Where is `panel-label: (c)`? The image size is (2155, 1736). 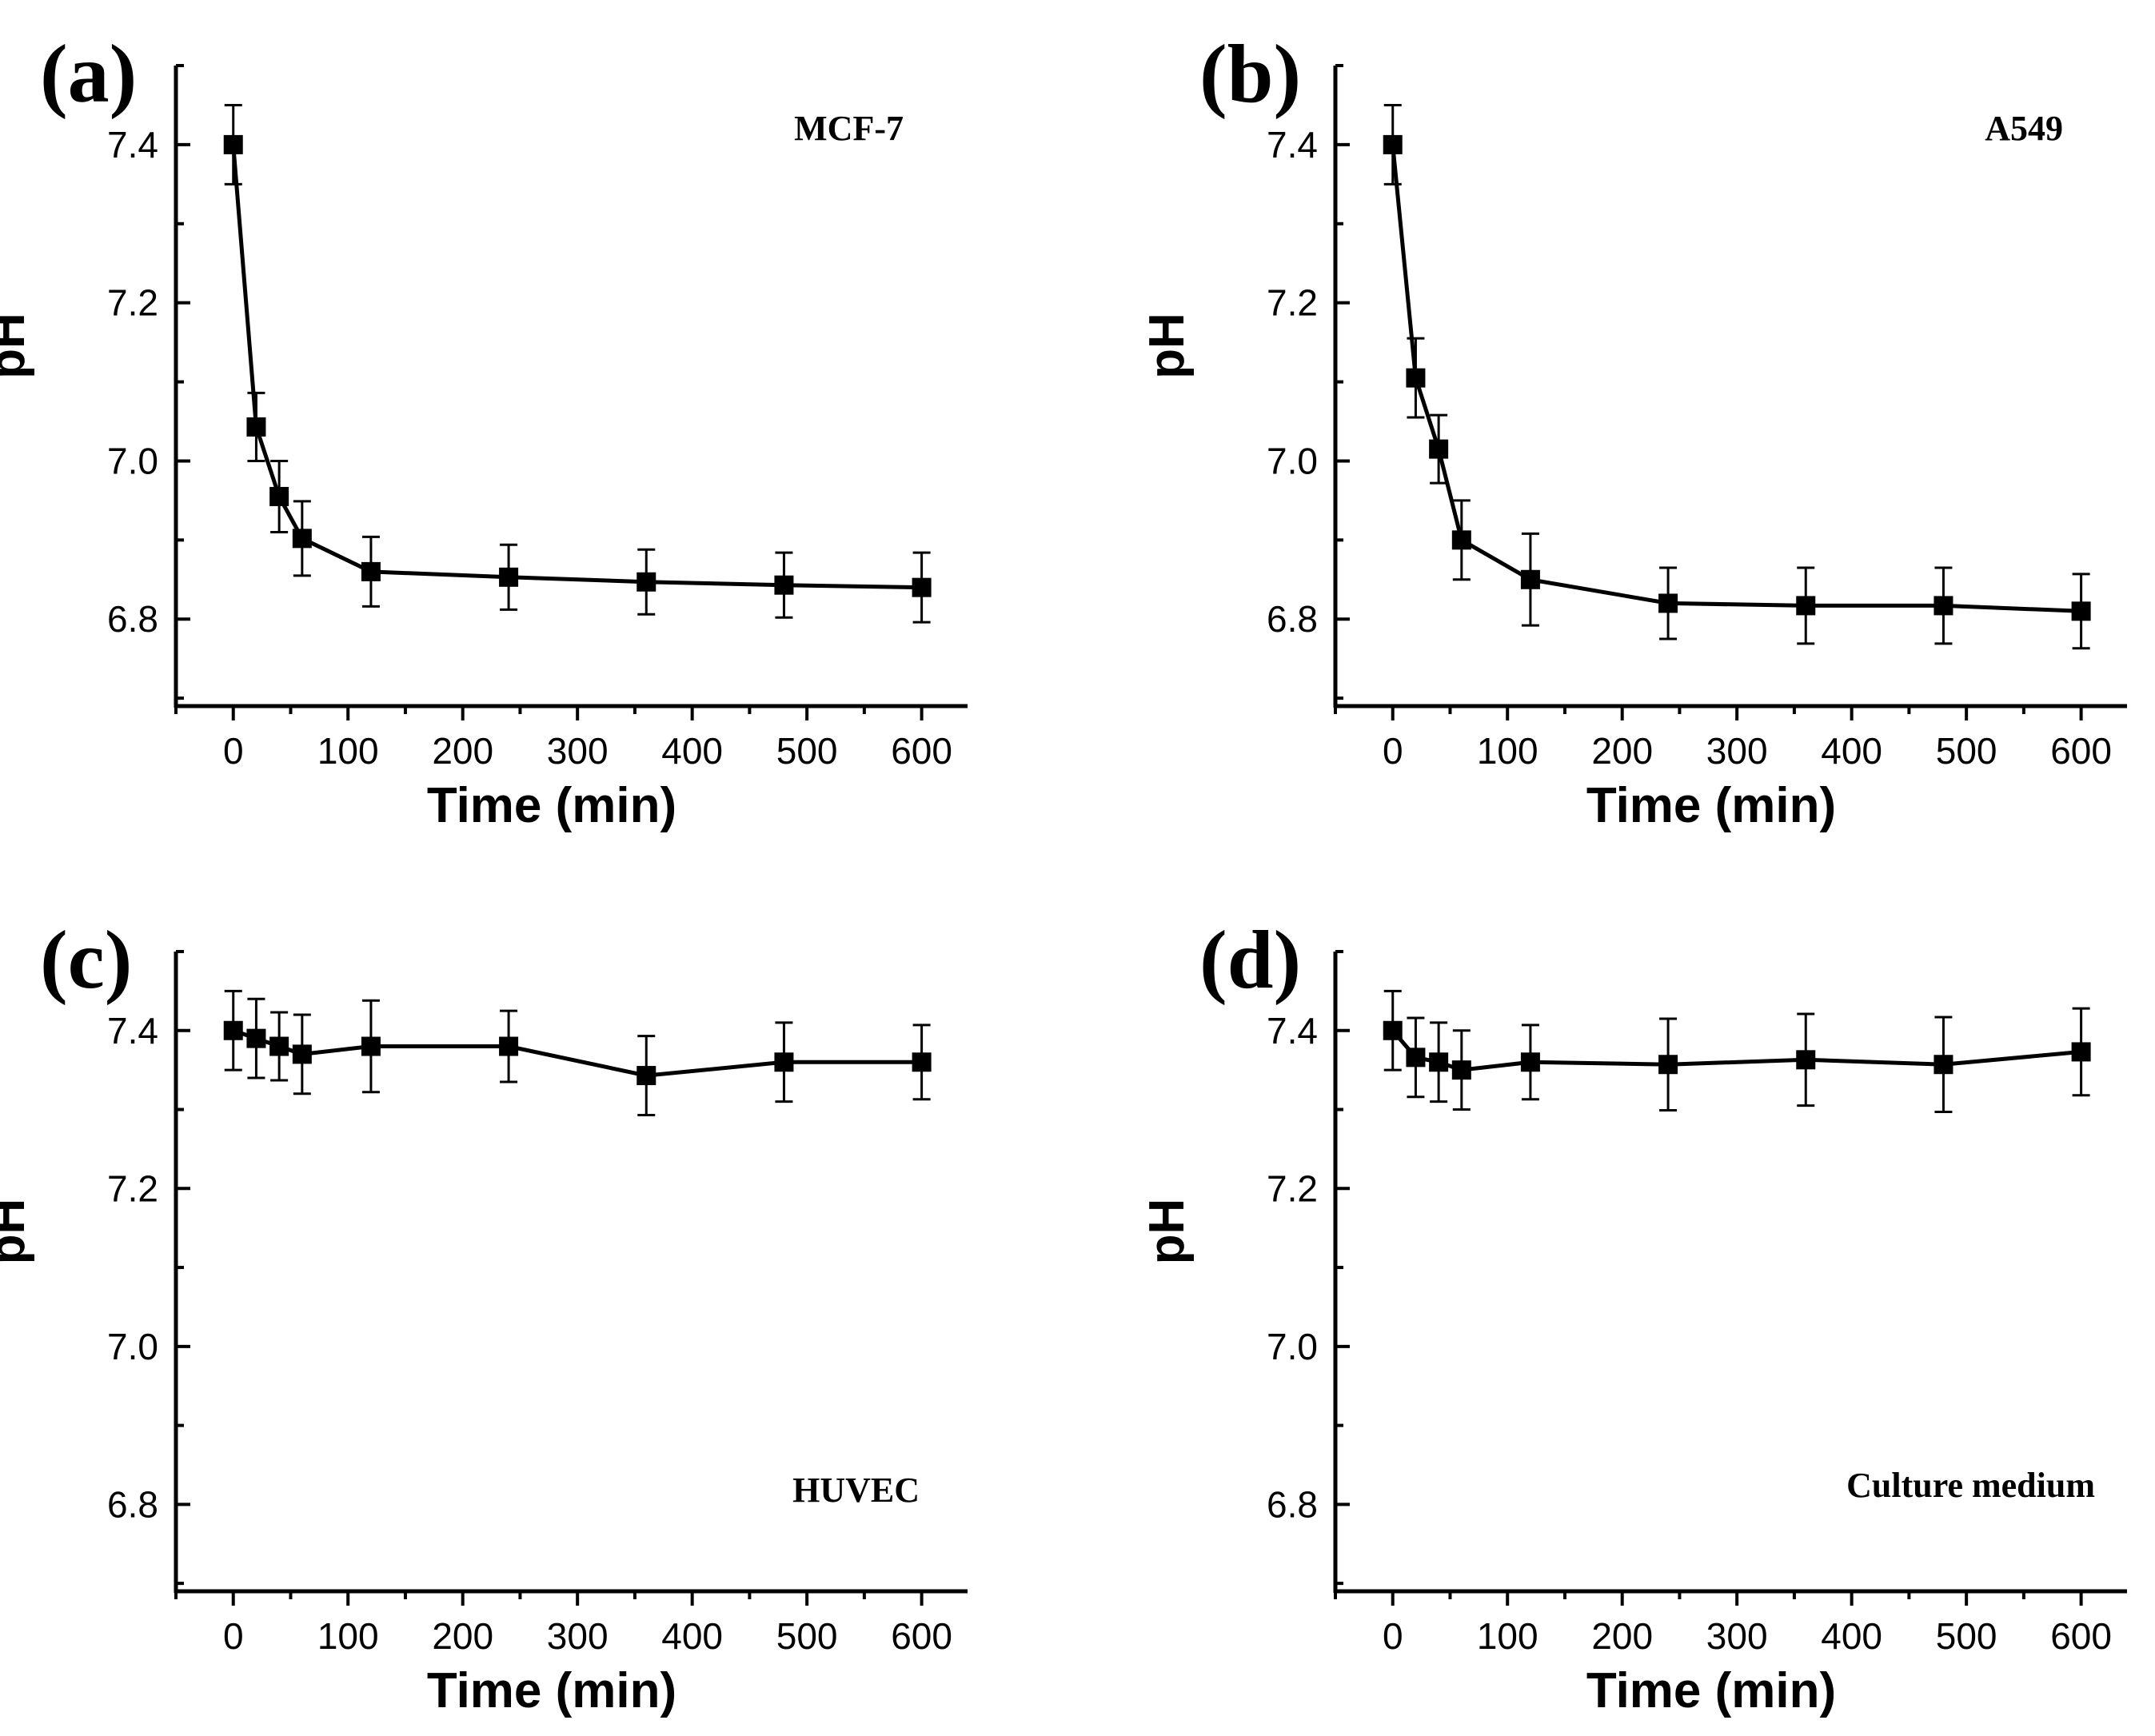
panel-label: (c) is located at coordinates (86, 960).